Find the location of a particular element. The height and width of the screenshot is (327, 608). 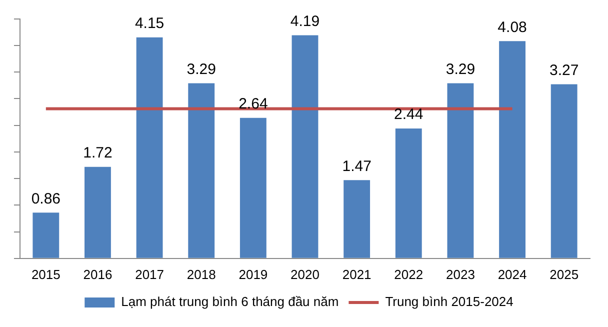

x-tick-label: 2018 is located at coordinates (201, 274).